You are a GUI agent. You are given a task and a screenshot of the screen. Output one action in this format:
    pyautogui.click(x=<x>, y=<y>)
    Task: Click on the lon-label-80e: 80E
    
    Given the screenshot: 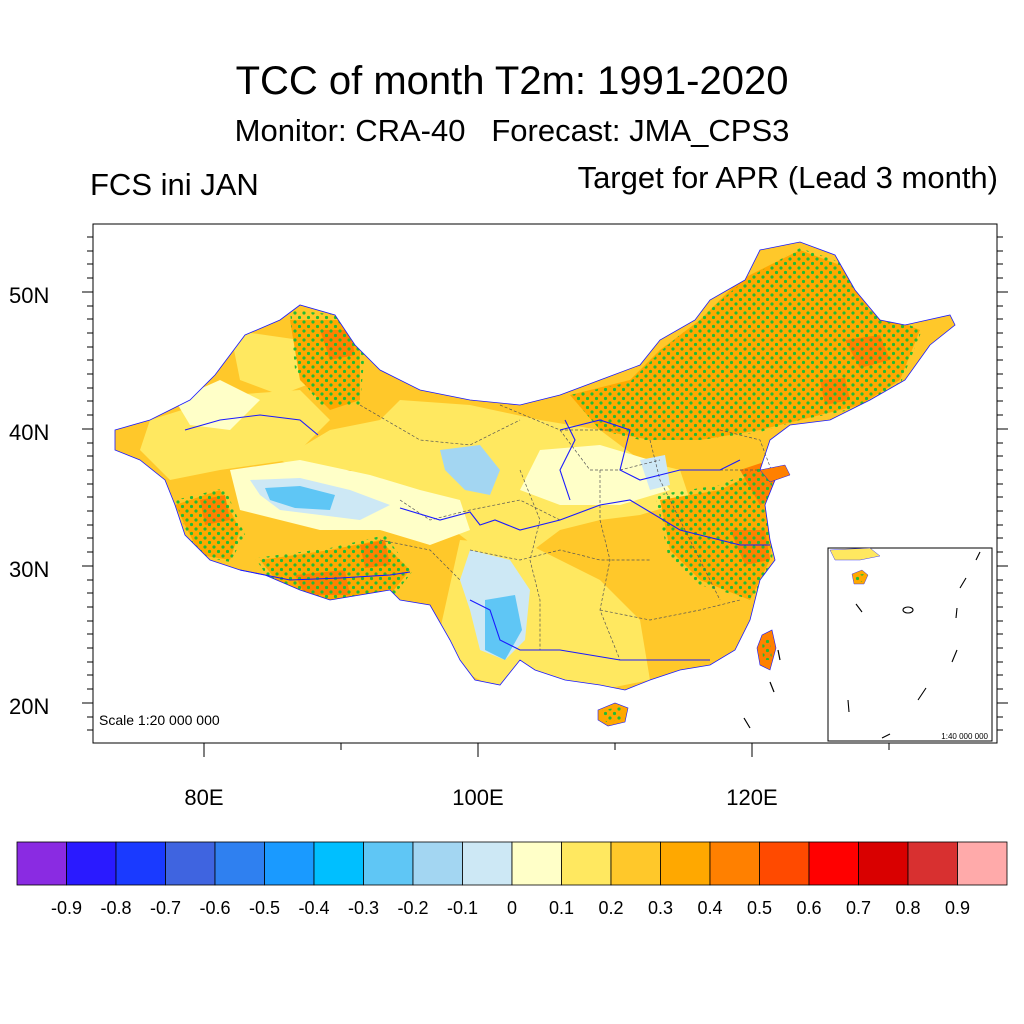 What is the action you would take?
    pyautogui.click(x=203, y=797)
    